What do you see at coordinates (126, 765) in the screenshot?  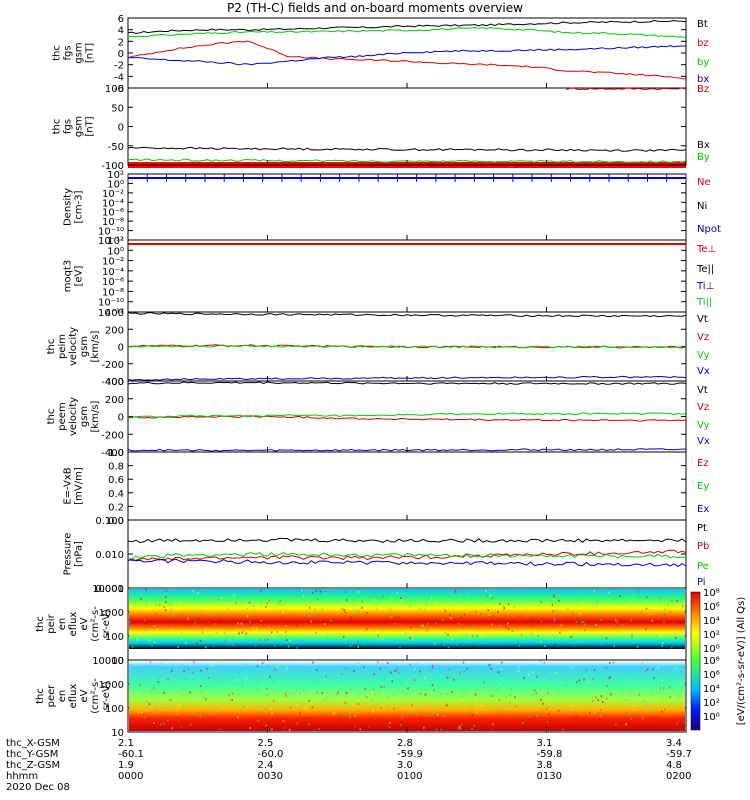 I see `footer-value-2-0: 1.9` at bounding box center [126, 765].